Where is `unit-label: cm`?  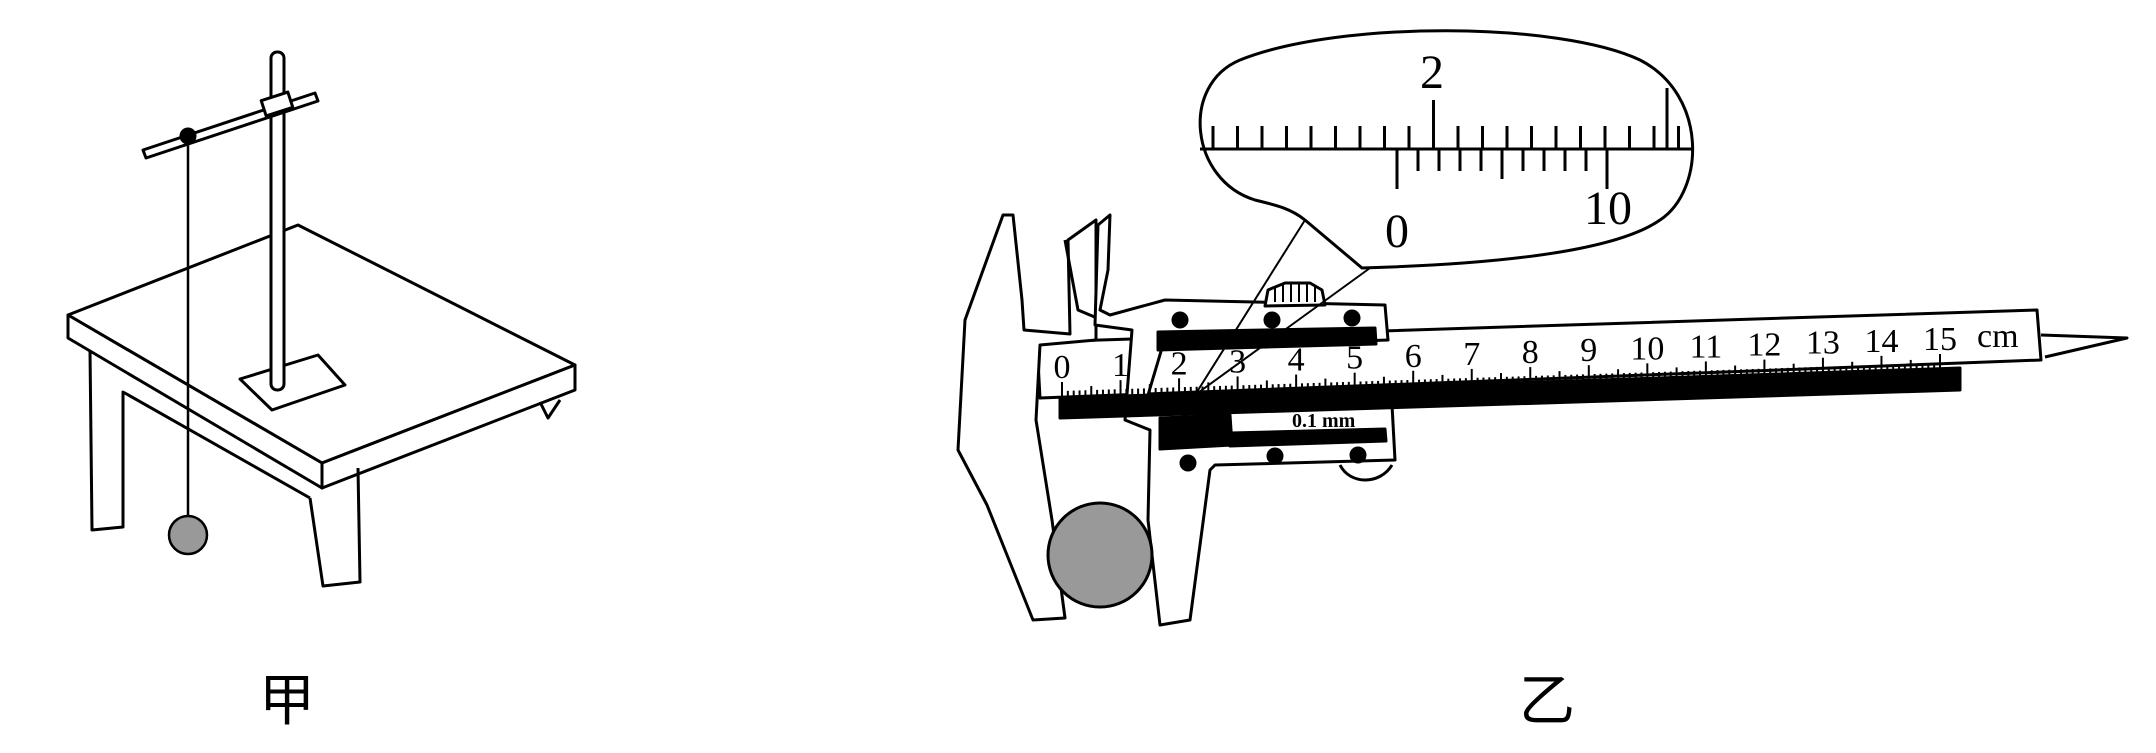
unit-label: cm is located at coordinates (1998, 336).